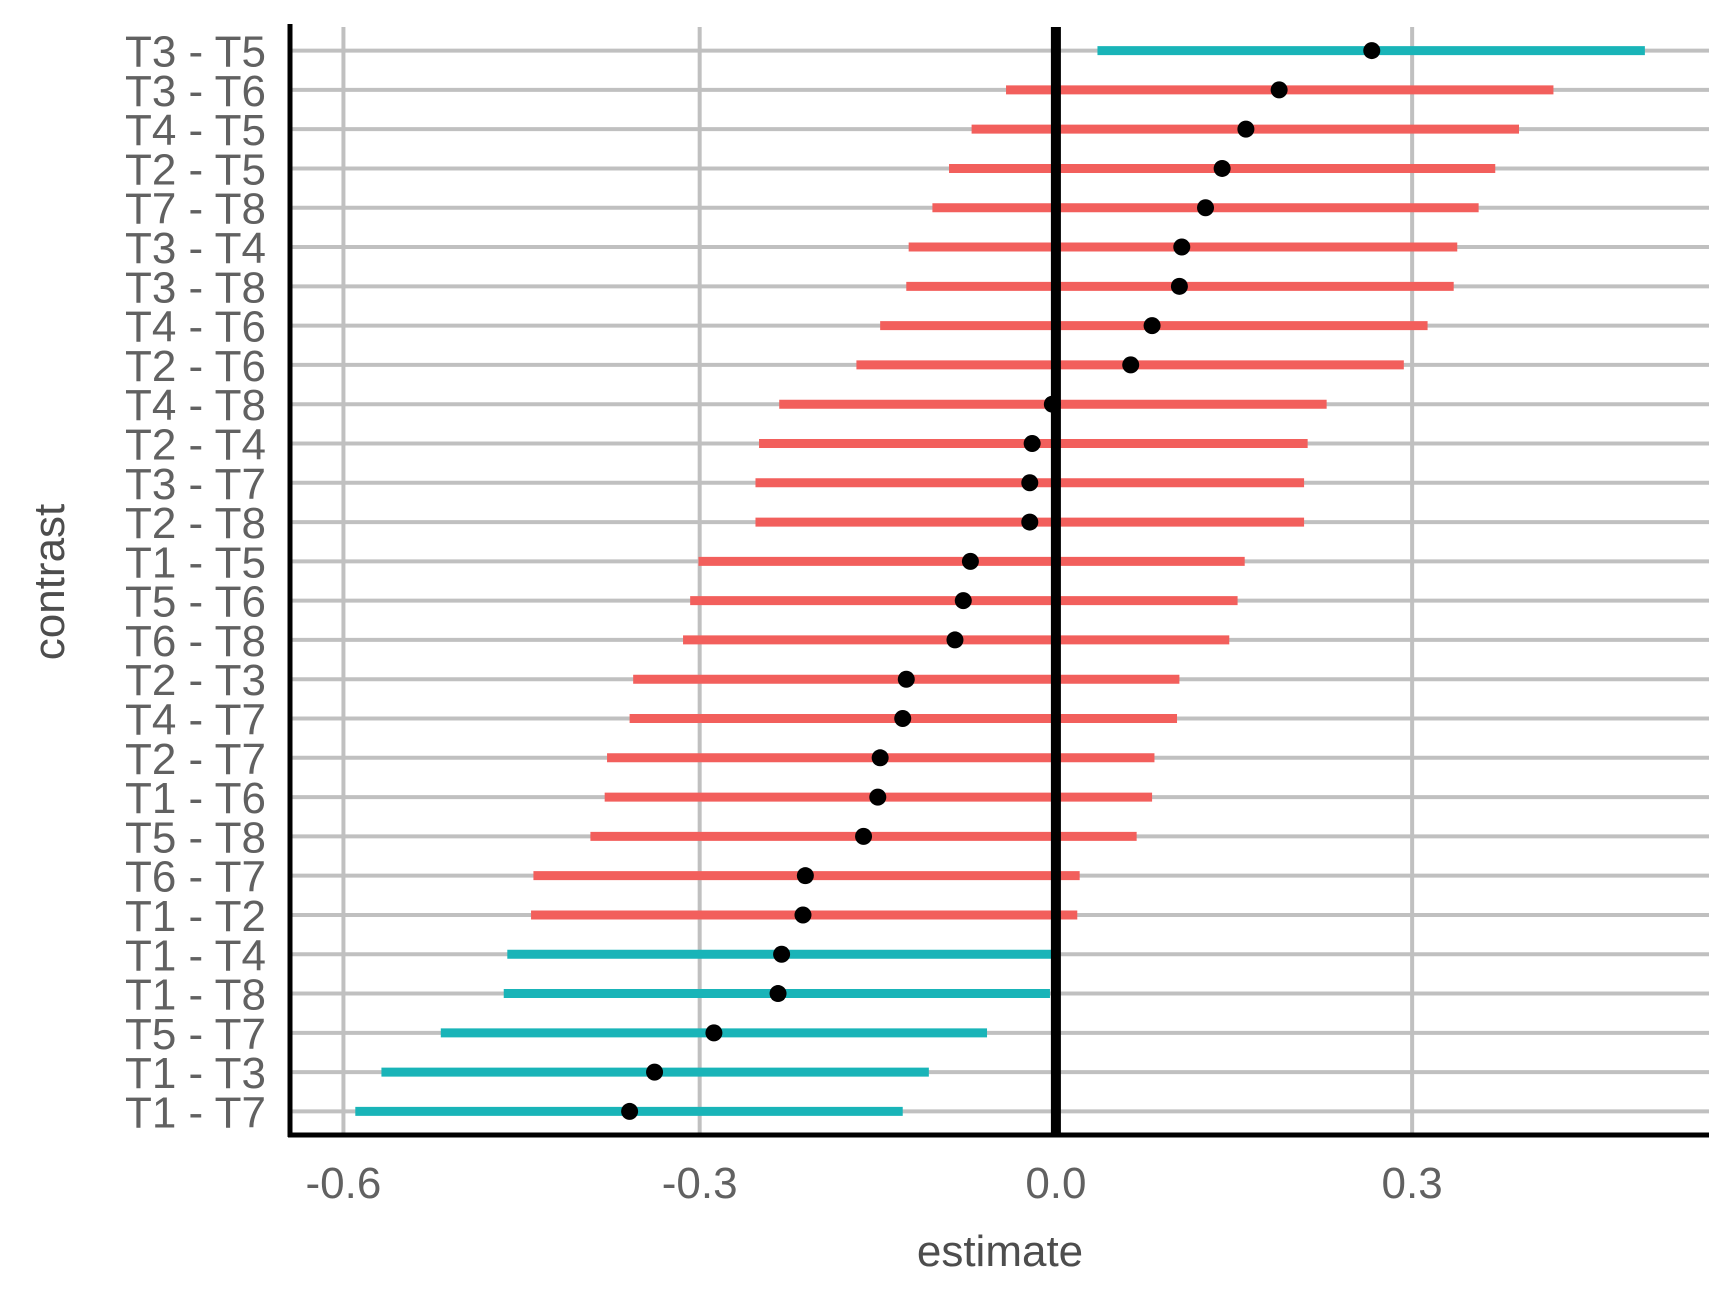 The width and height of the screenshot is (1728, 1296). I want to click on y-tick-label: T3 - T6, so click(195, 91).